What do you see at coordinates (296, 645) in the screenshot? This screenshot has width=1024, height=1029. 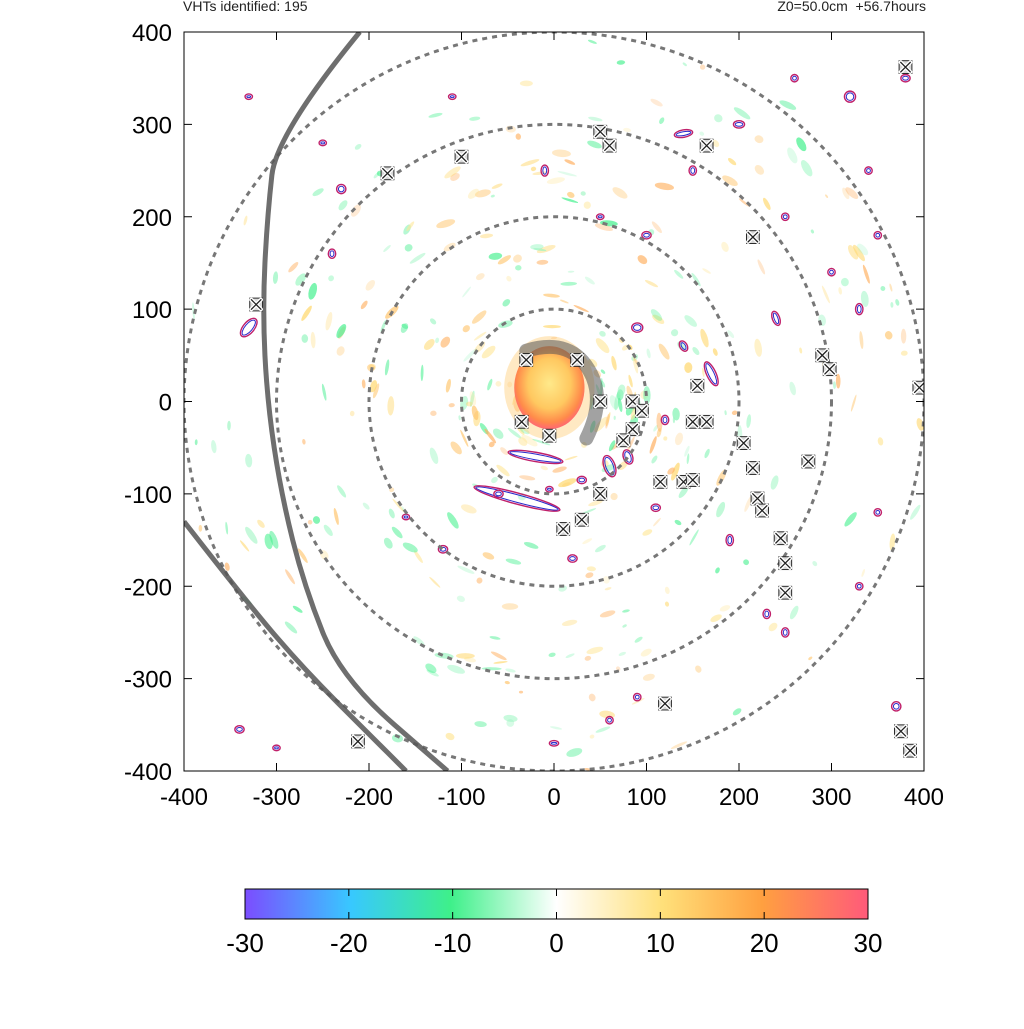 I see `track-line` at bounding box center [296, 645].